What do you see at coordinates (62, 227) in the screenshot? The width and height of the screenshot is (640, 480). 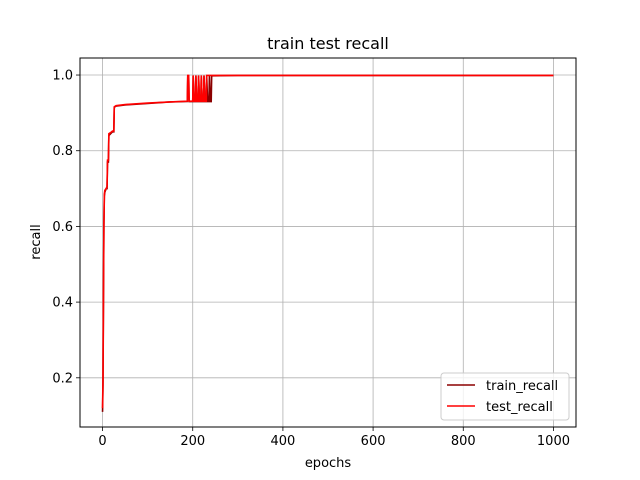 I see `y-tick-label: 0.6` at bounding box center [62, 227].